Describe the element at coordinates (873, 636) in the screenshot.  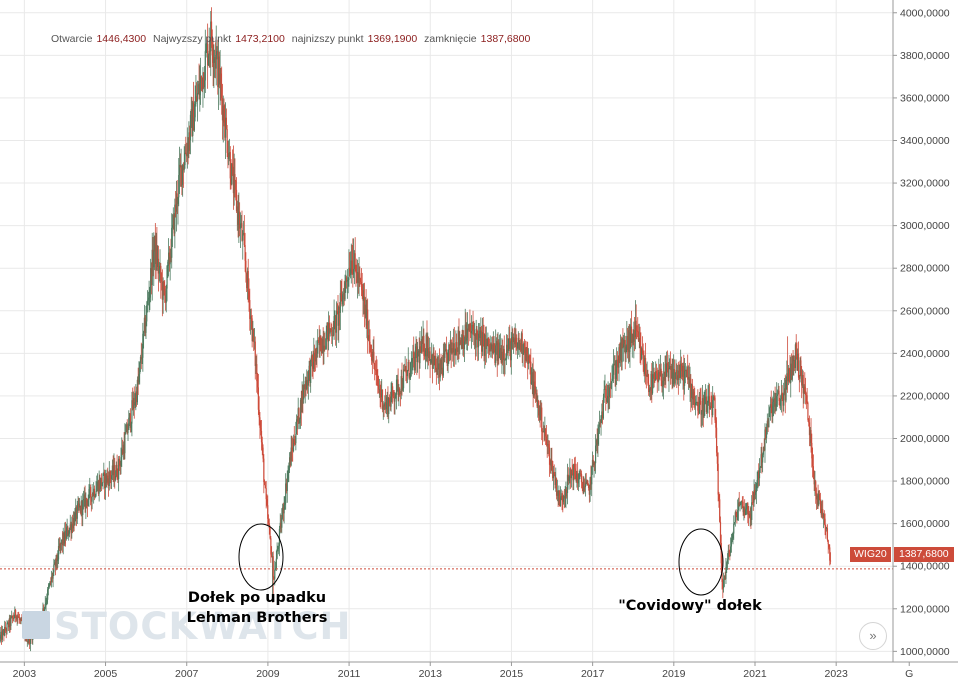
I see `scroll-forward-button: »` at that location.